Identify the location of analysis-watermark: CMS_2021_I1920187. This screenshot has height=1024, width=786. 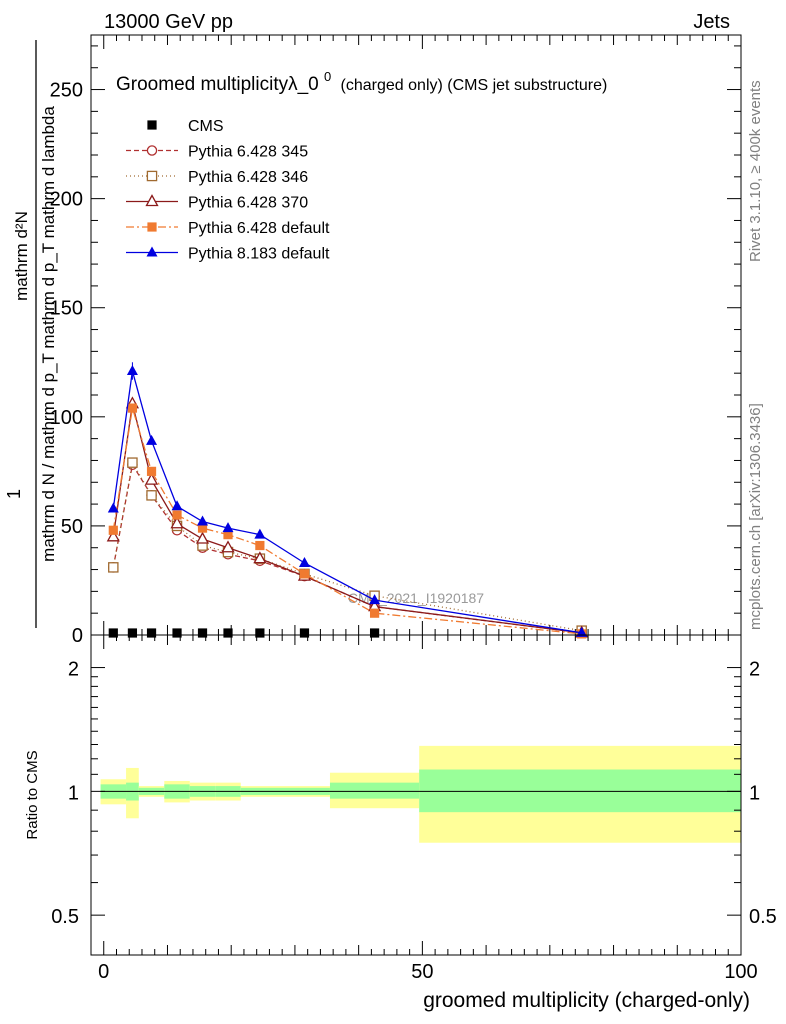
(416, 598).